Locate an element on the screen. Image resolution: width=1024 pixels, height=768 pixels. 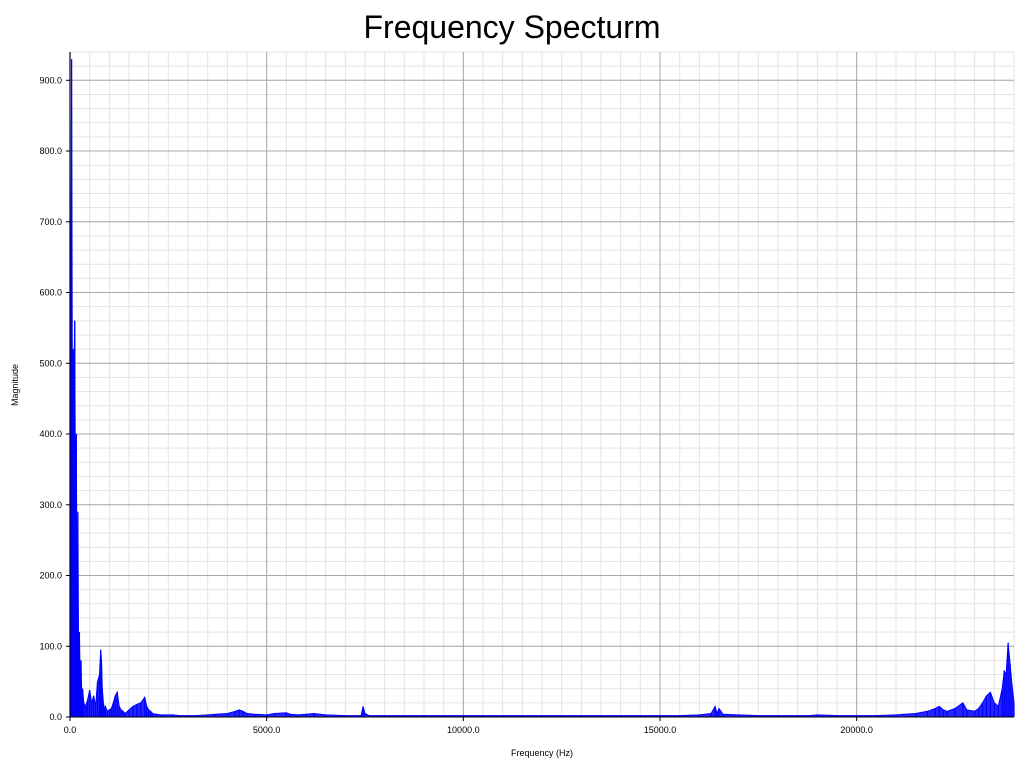
y-tick-label: 900.0 is located at coordinates (50, 80).